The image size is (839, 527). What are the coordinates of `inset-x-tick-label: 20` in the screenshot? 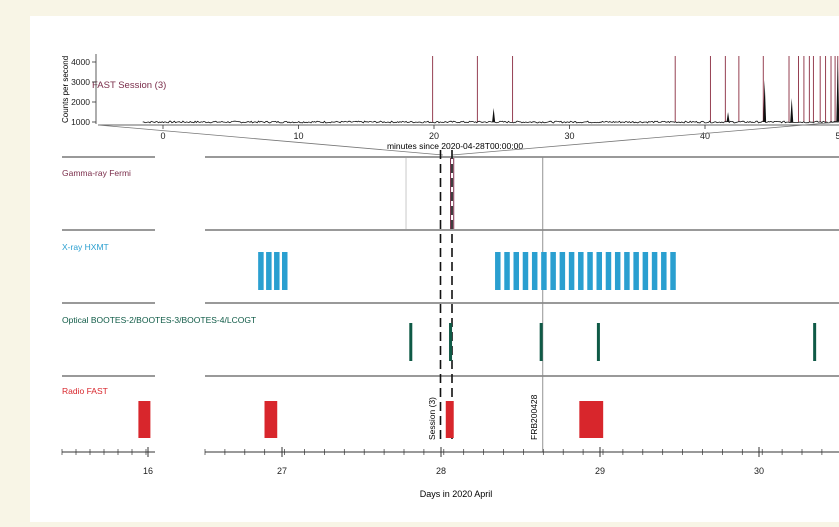 It's located at (434, 136).